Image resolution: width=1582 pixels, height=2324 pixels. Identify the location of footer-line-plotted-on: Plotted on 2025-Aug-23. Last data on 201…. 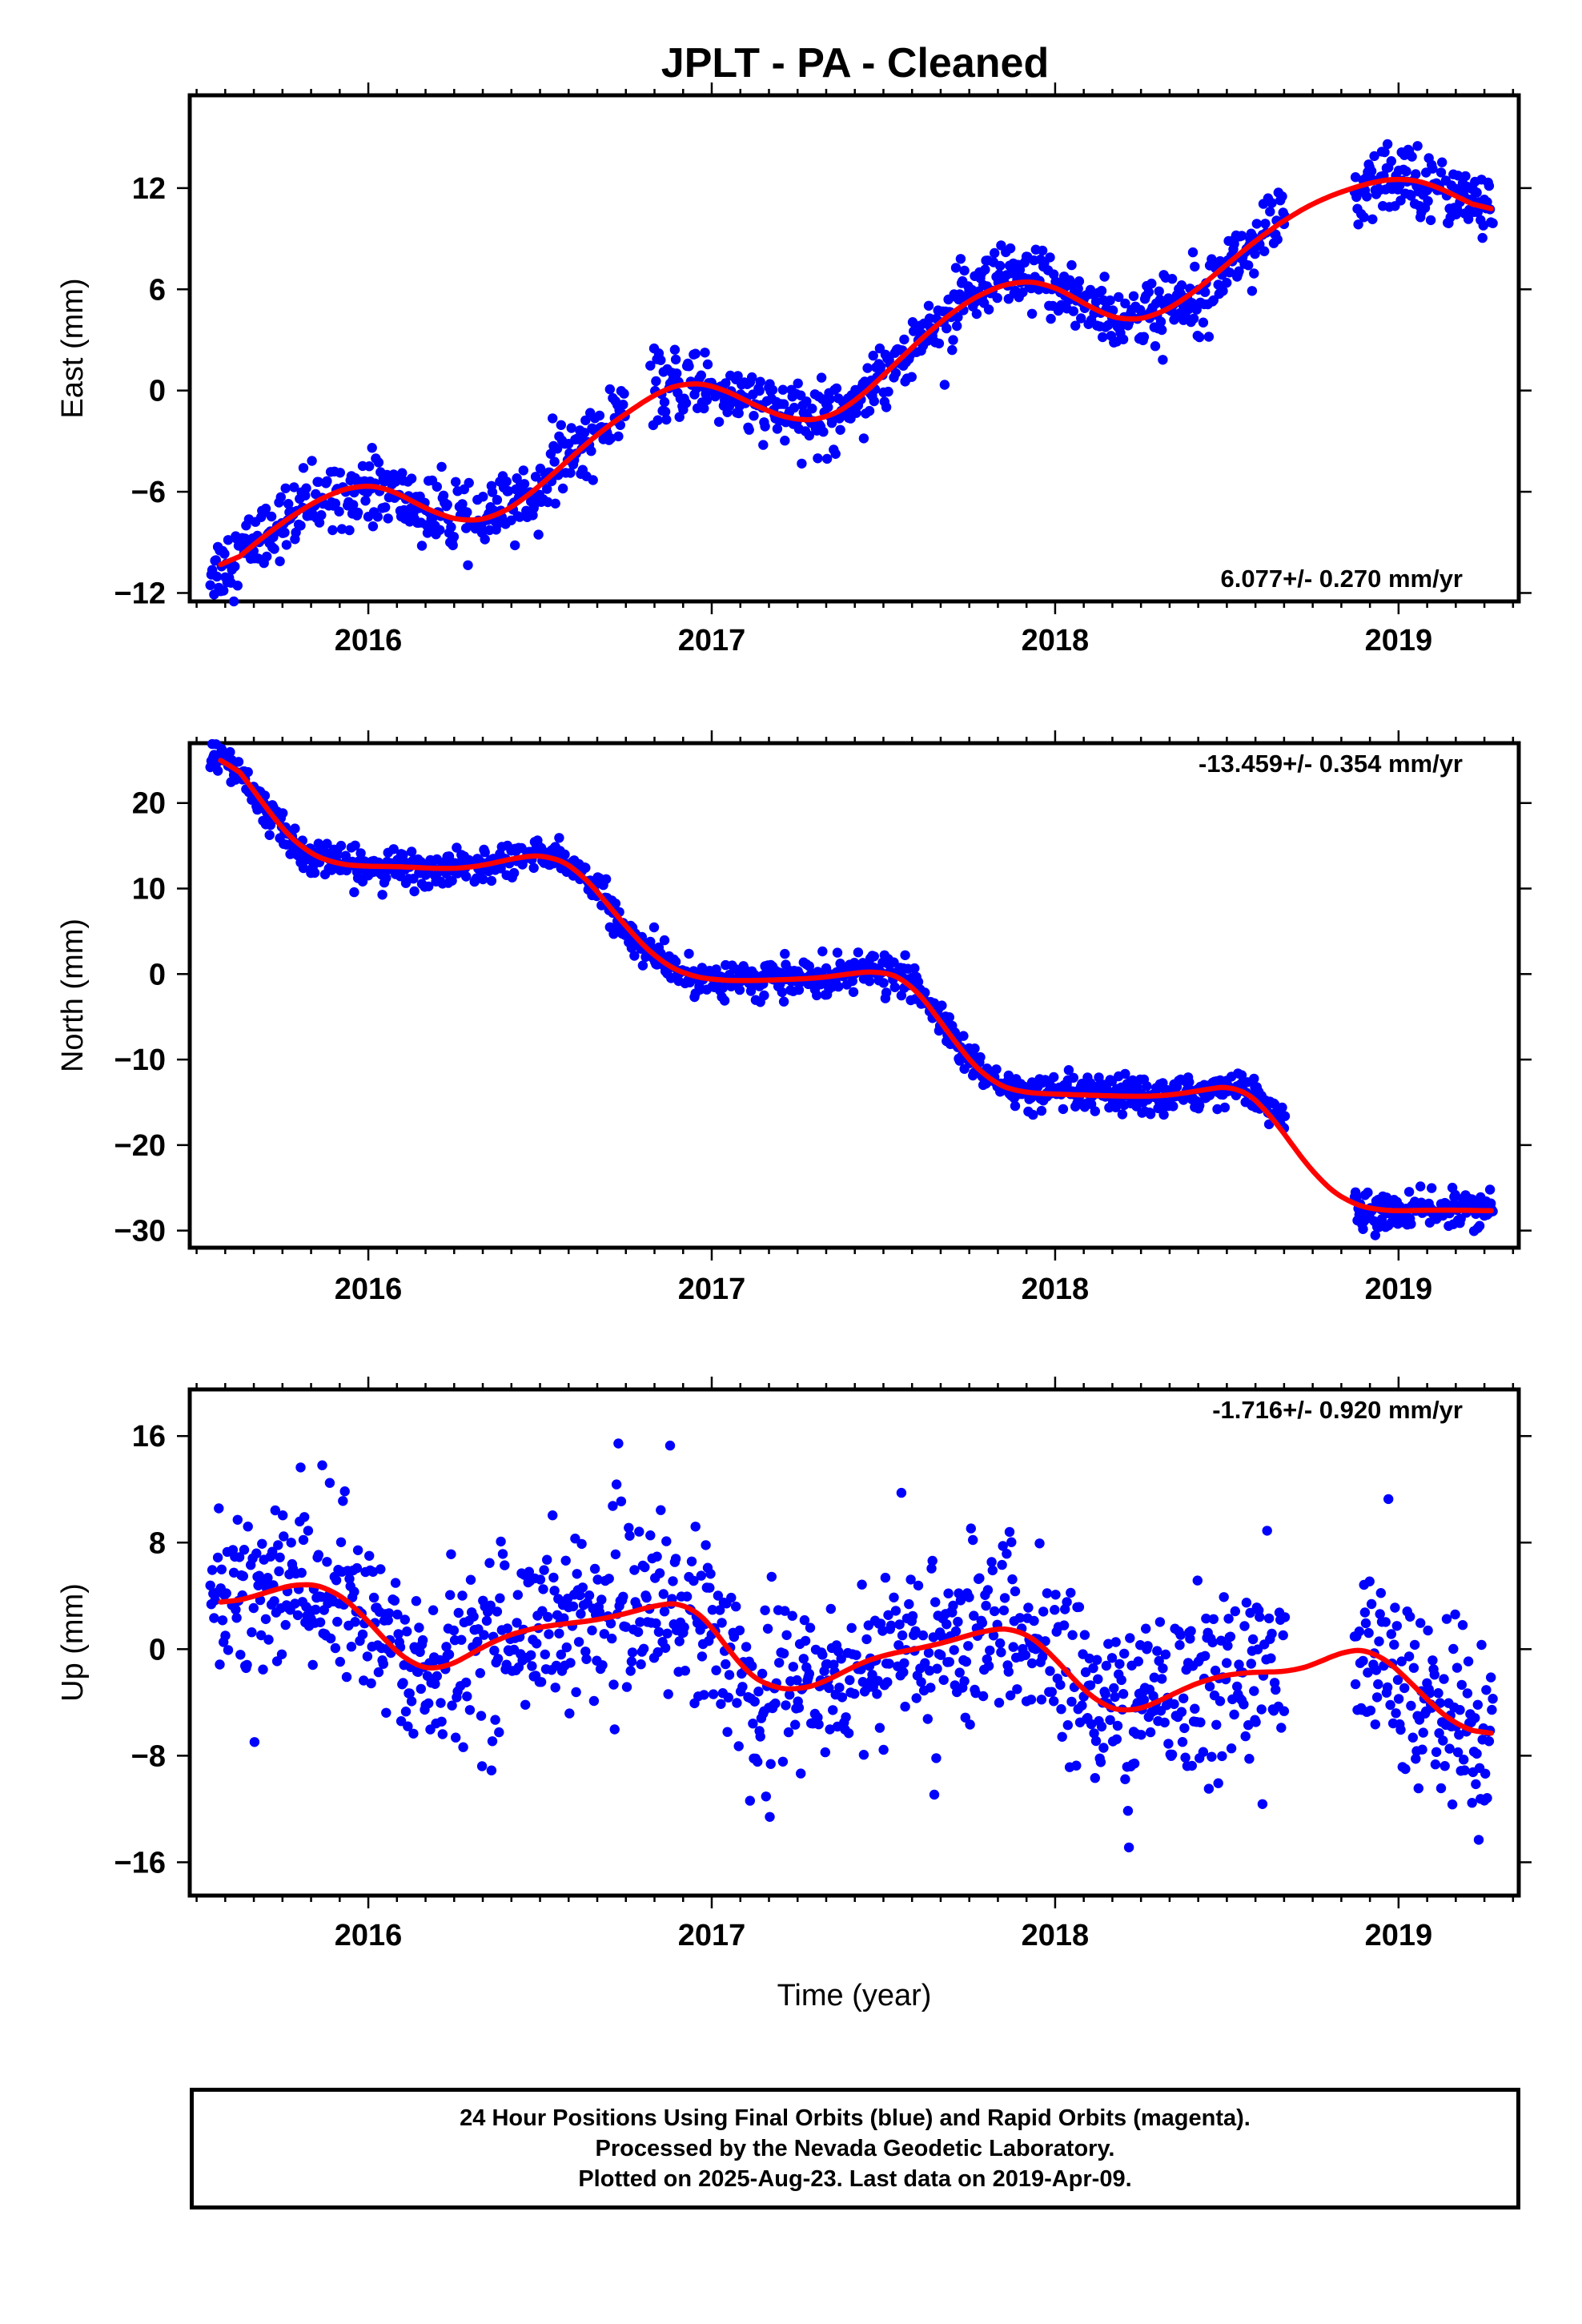
(855, 2179).